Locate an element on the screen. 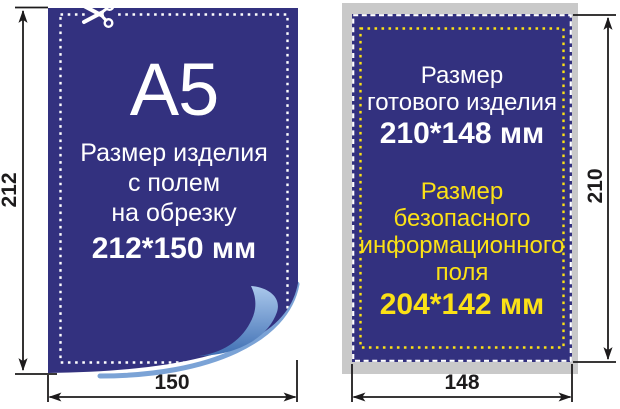 Image resolution: width=620 pixels, height=409 pixels. scissors-icon is located at coordinates (99, 14).